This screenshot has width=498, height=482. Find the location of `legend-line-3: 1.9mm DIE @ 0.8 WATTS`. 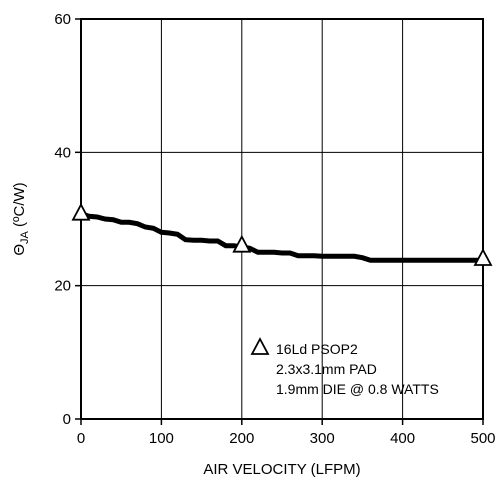

legend-line-3: 1.9mm DIE @ 0.8 WATTS is located at coordinates (357, 389).